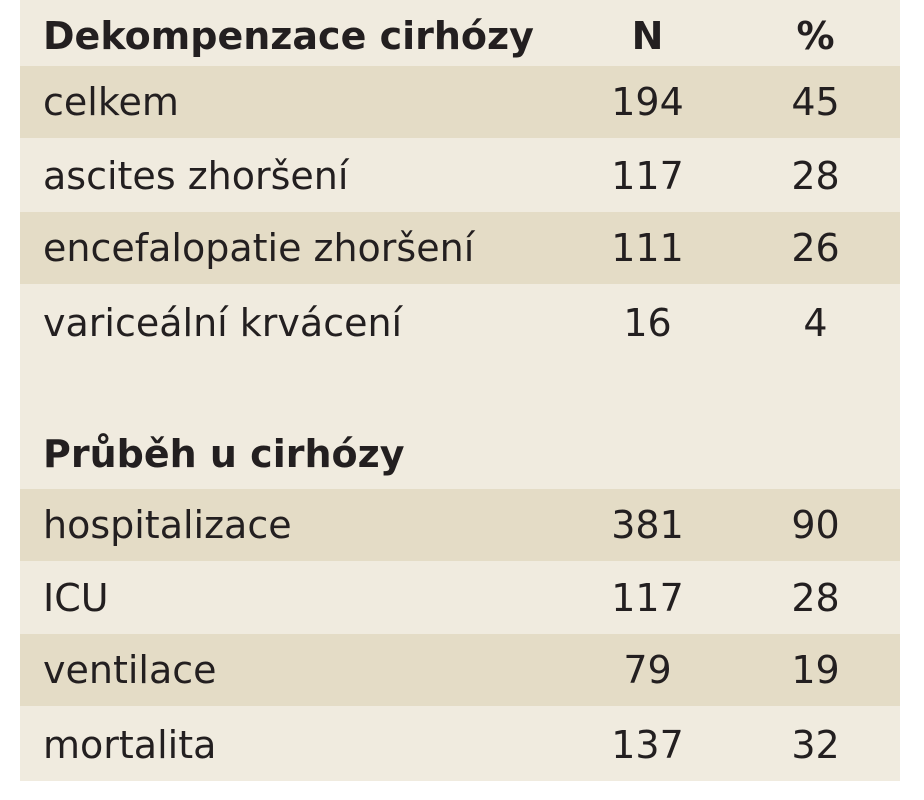  What do you see at coordinates (647, 525) in the screenshot?
I see `row-n: 381` at bounding box center [647, 525].